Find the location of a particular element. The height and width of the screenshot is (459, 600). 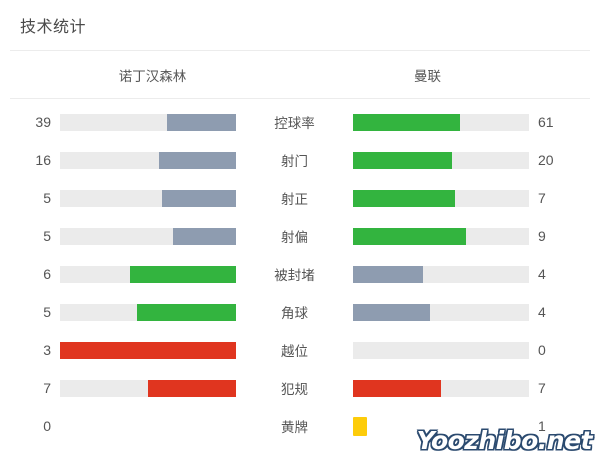

table-row: 5 射正 7 is located at coordinates (300, 198).